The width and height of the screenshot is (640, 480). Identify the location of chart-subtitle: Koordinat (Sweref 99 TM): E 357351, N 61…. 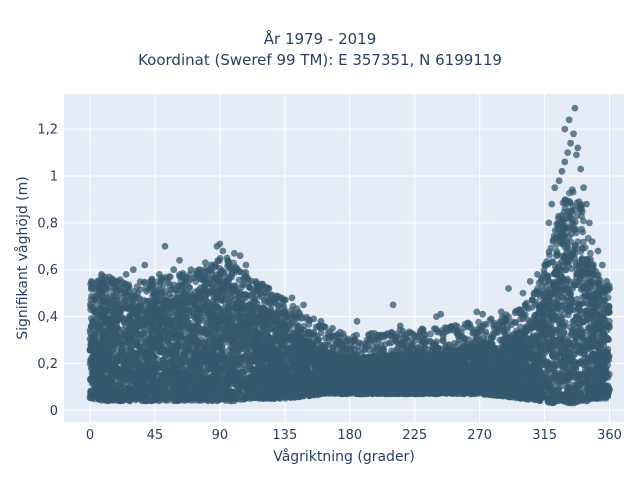
(320, 60).